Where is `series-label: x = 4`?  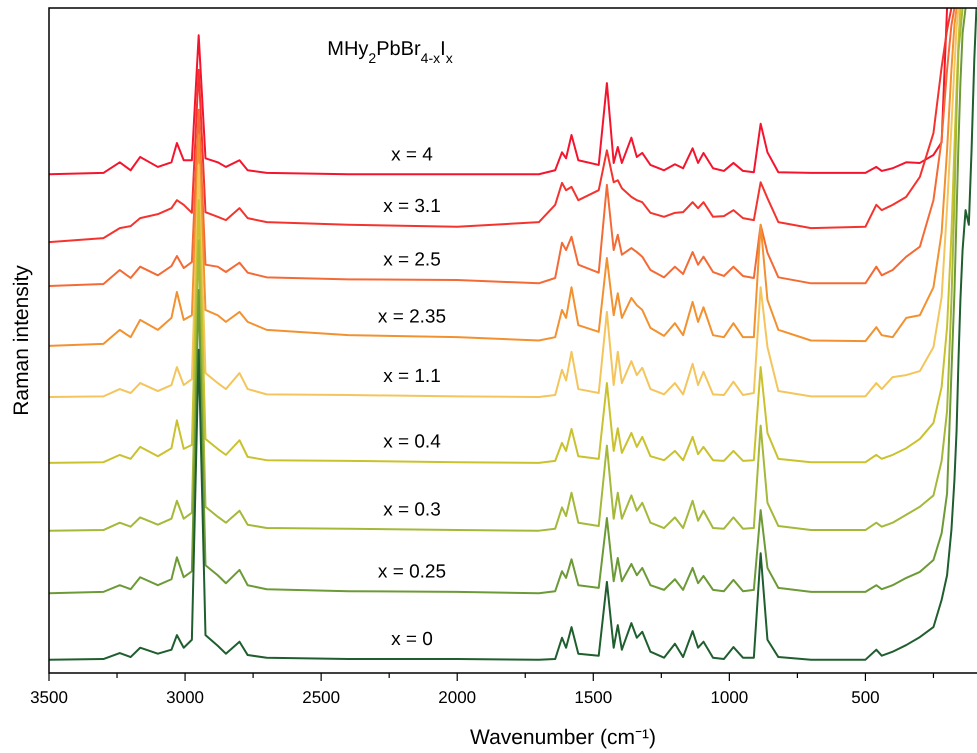
series-label: x = 4 is located at coordinates (412, 155).